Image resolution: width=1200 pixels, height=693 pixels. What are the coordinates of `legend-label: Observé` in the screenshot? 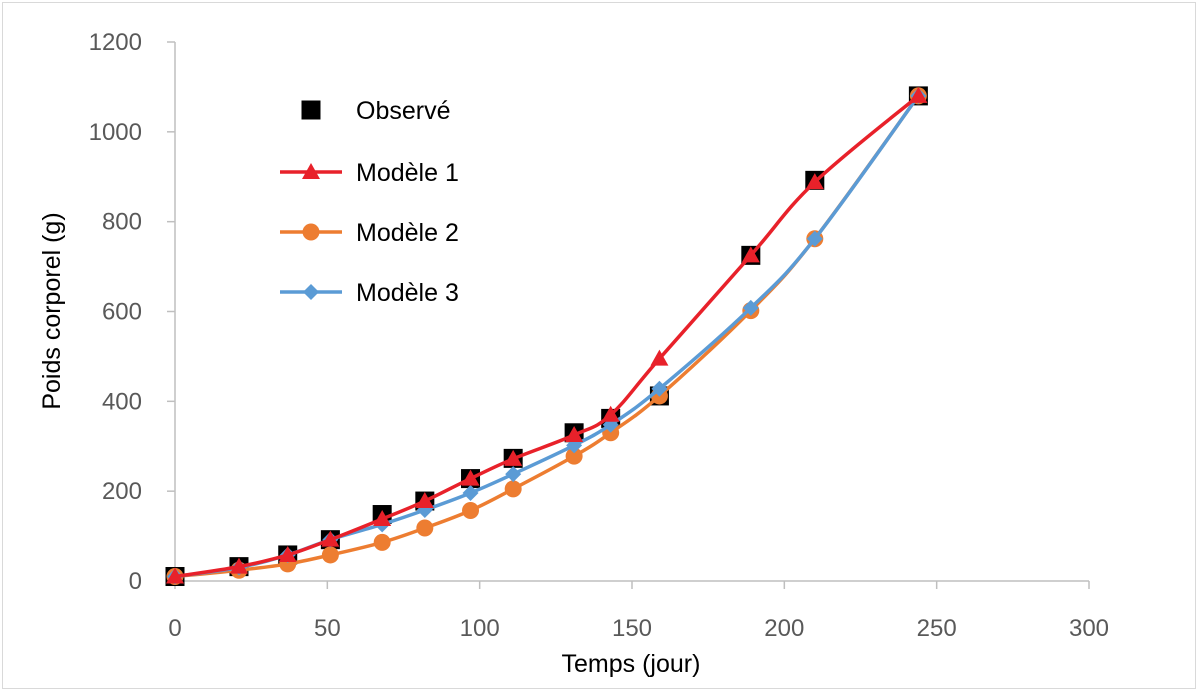 It's located at (403, 111).